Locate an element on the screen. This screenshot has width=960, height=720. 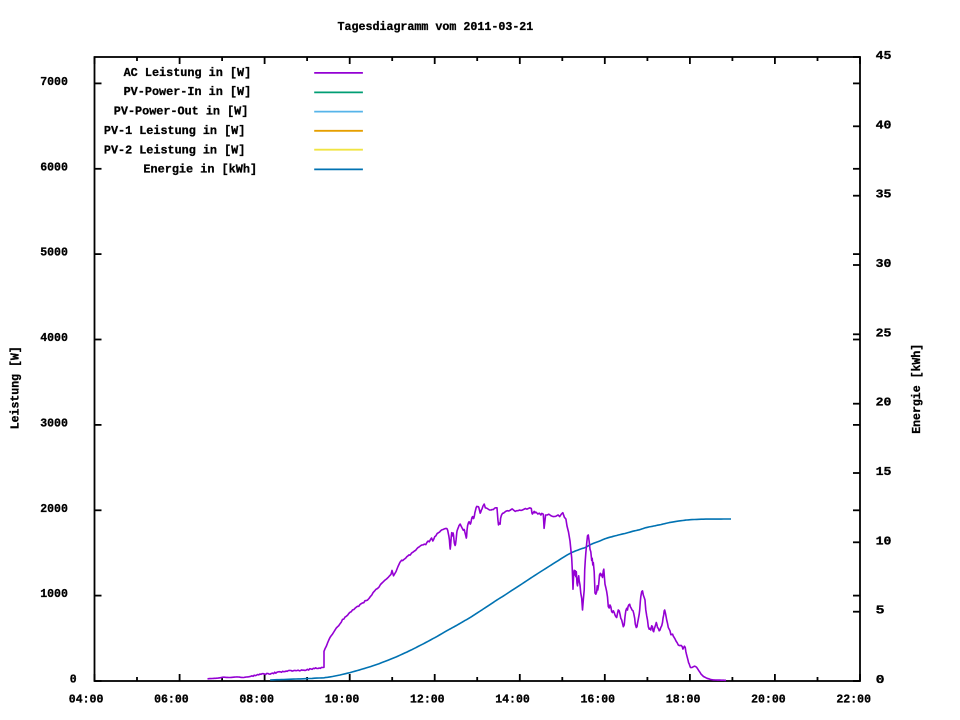
svg-text: 18:00 is located at coordinates (683, 700).